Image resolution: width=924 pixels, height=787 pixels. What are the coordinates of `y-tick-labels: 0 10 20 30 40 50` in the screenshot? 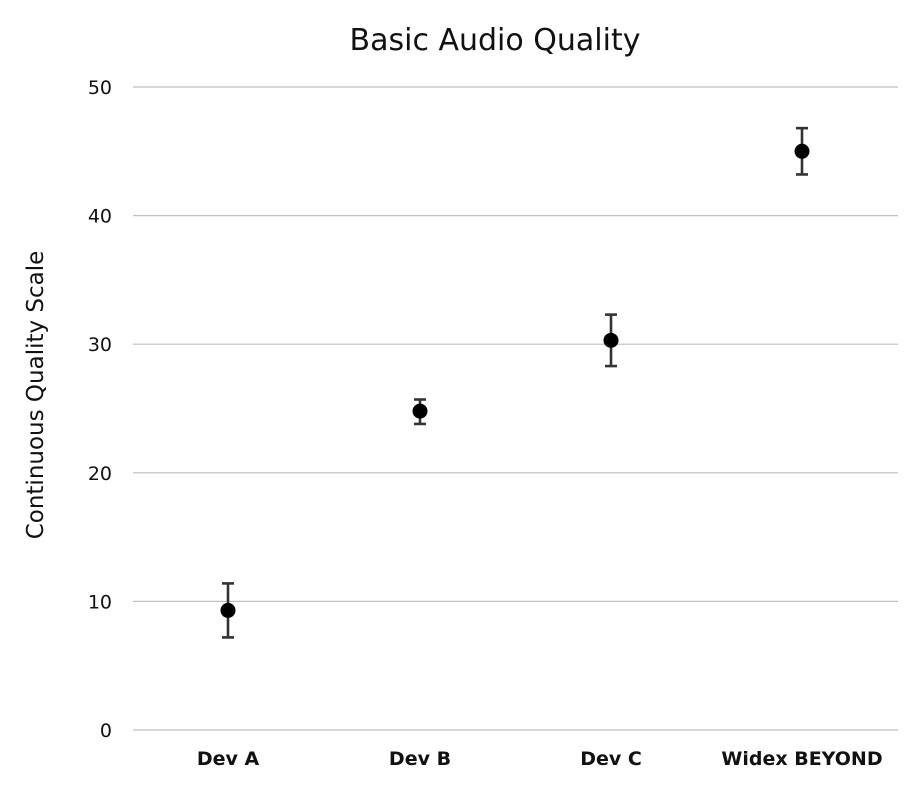 It's located at (100, 409).